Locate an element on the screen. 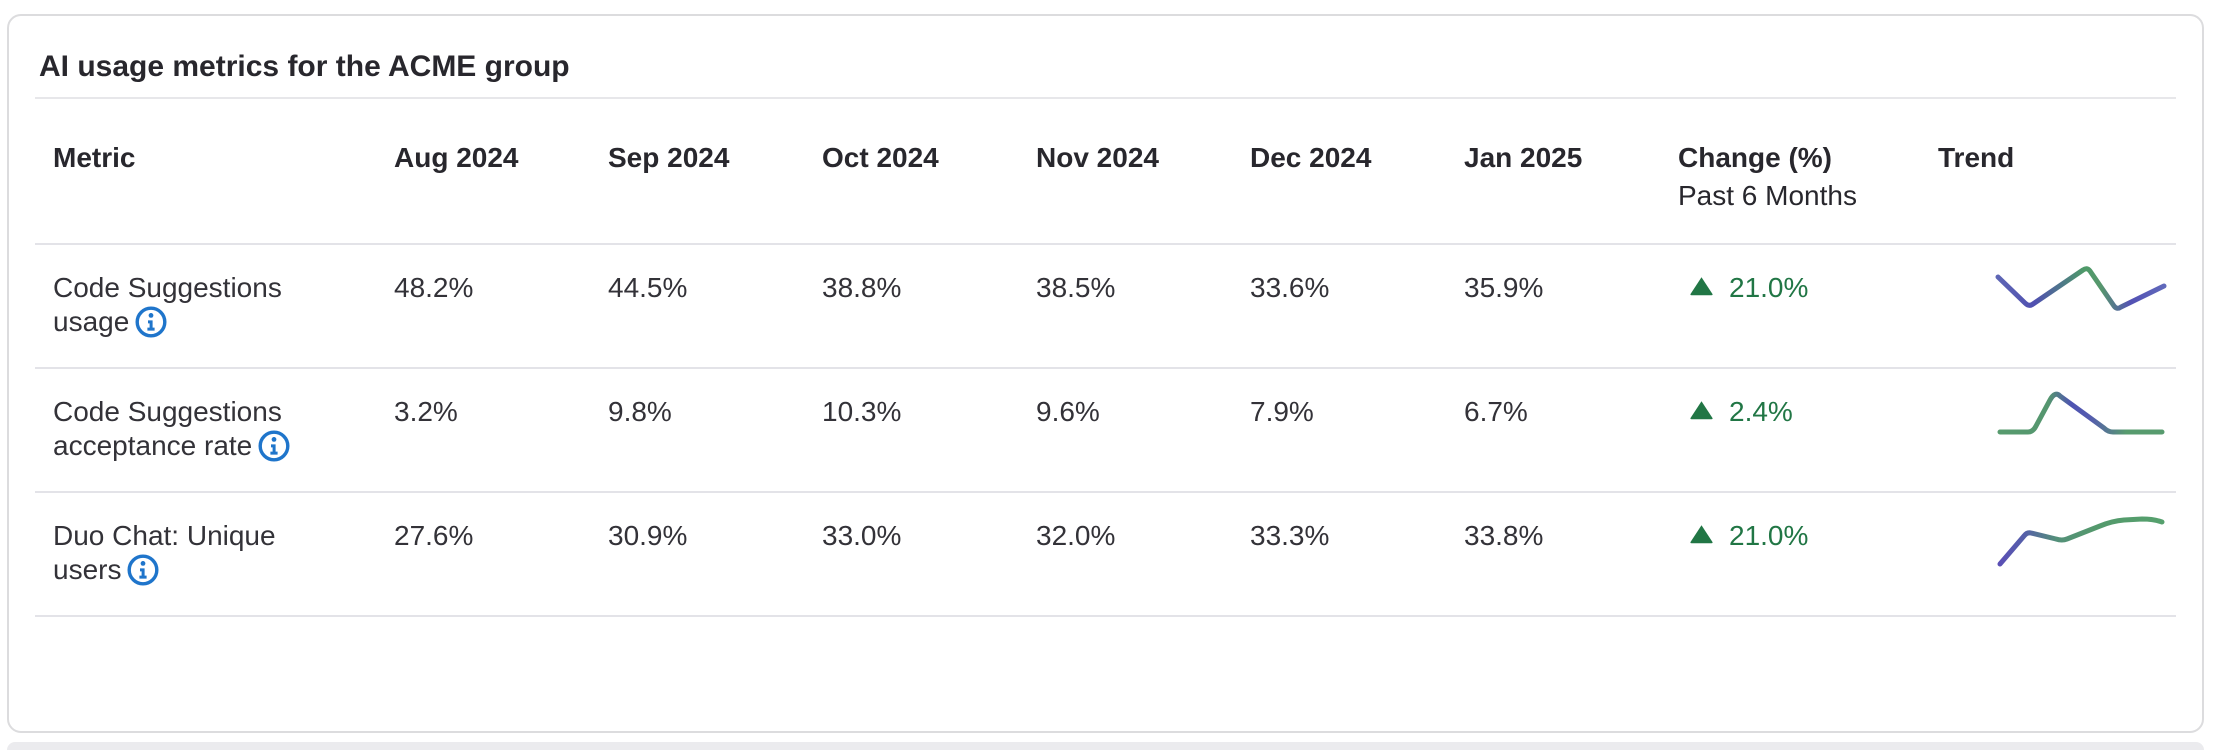 The height and width of the screenshot is (750, 2222). column-header-change: Change (%) Past 6 Months is located at coordinates (1790, 172).